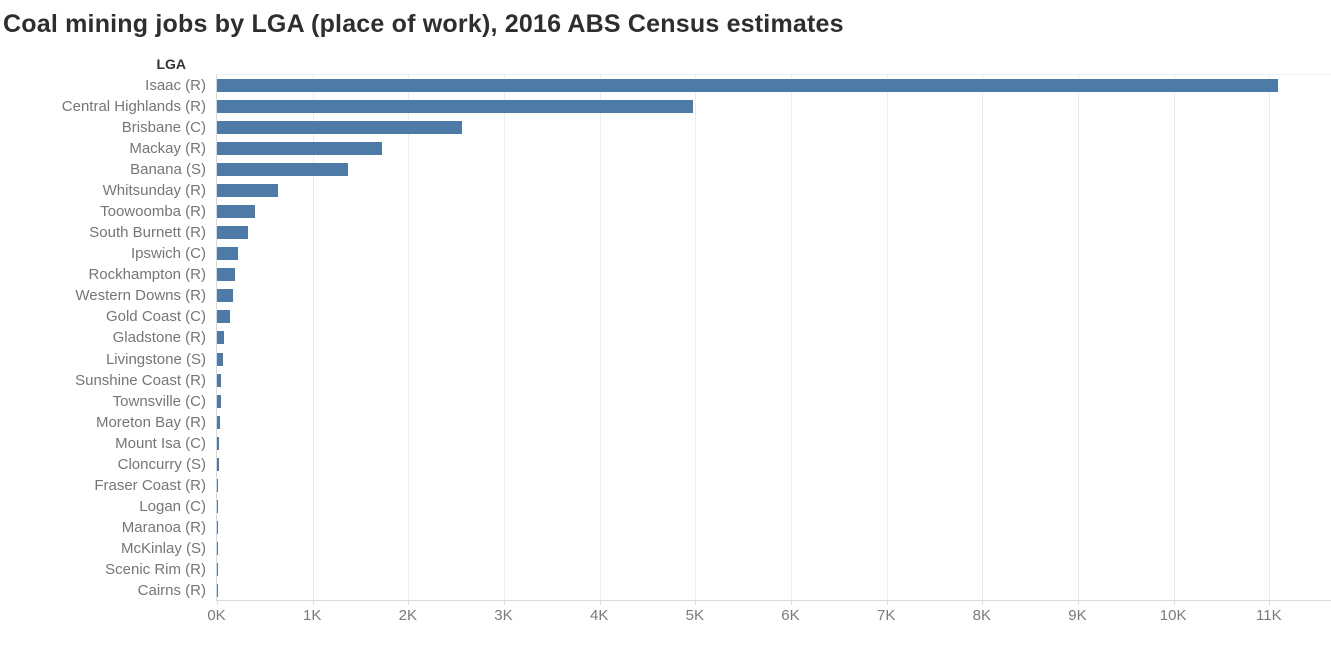  I want to click on x-axis-tick-label: 2K, so click(408, 615).